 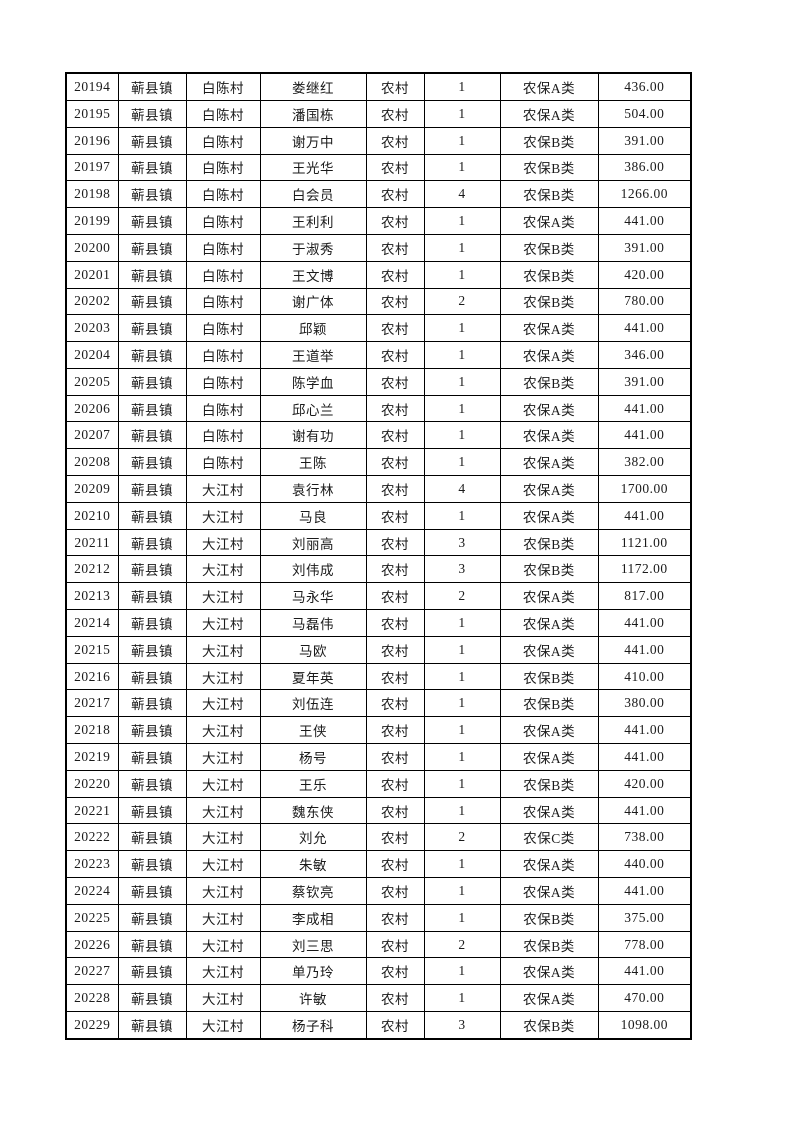 I want to click on table-row: 20212 蕲县镇 大江村 刘伟成 农村 3 农保B类 1172.00, so click(x=378, y=569).